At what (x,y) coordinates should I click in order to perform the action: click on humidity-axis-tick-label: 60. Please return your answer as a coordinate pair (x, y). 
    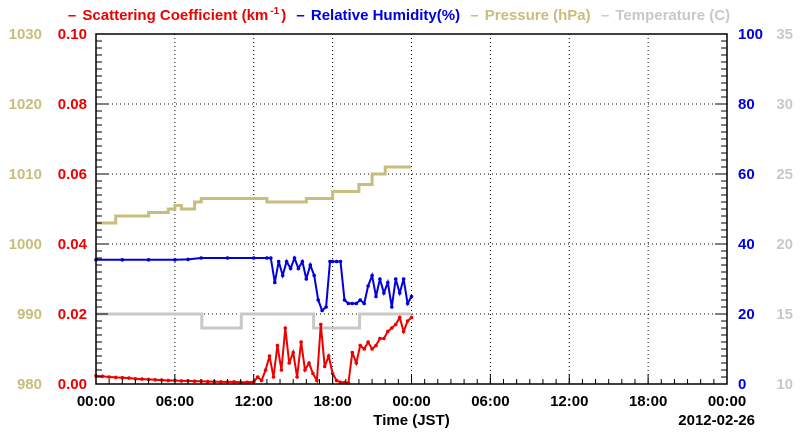
    Looking at the image, I should click on (746, 174).